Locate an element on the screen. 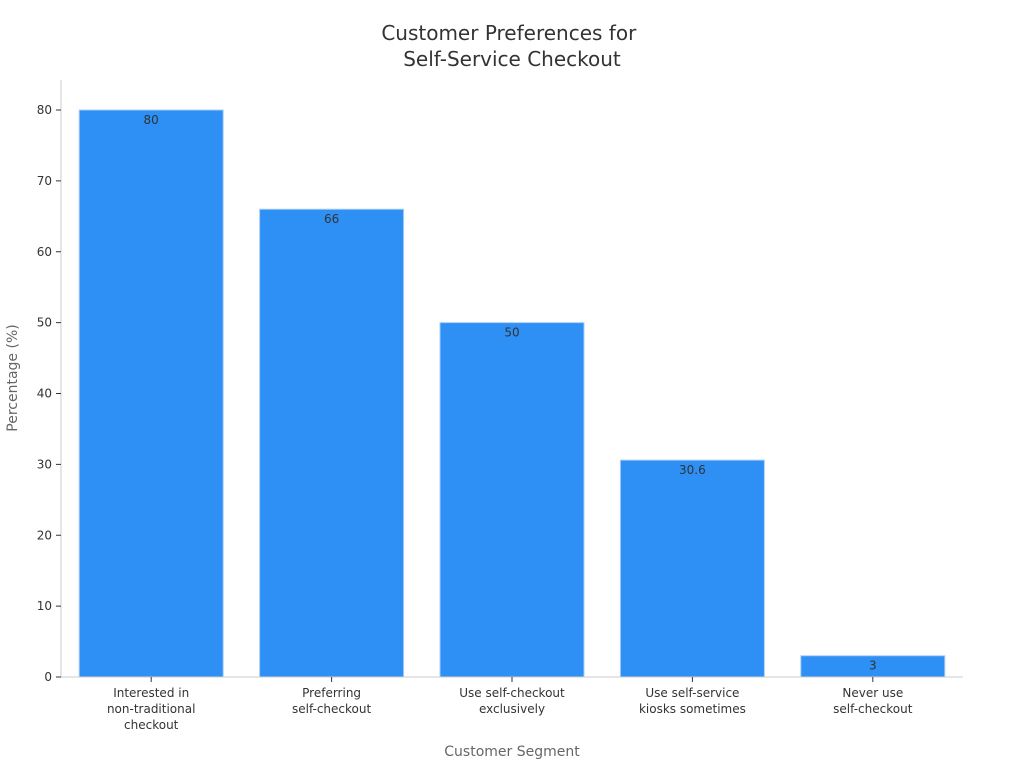  y-tick-label: 30 is located at coordinates (44, 464).